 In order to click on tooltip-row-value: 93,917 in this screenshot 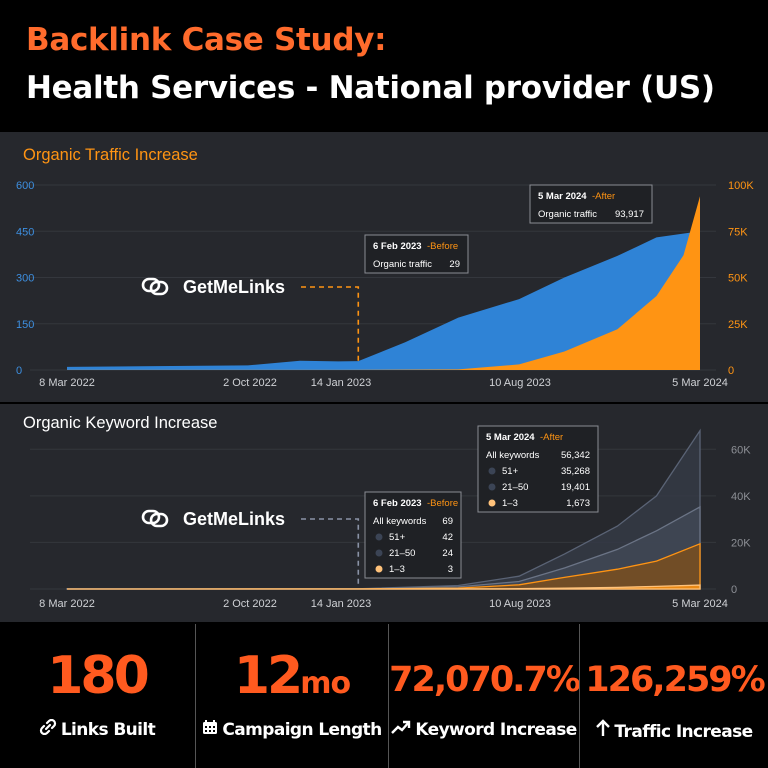, I will do `click(629, 214)`.